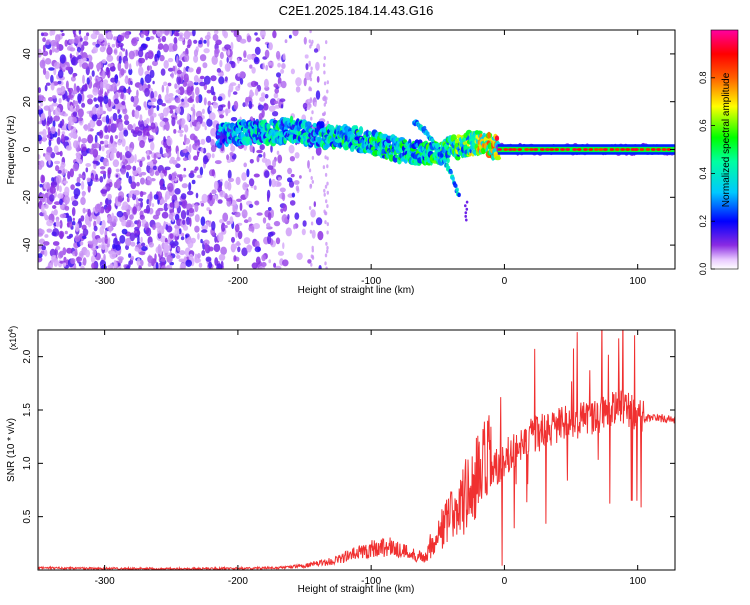 The height and width of the screenshot is (605, 750). What do you see at coordinates (105, 281) in the screenshot?
I see `spectrogram-x-tick-label: -300` at bounding box center [105, 281].